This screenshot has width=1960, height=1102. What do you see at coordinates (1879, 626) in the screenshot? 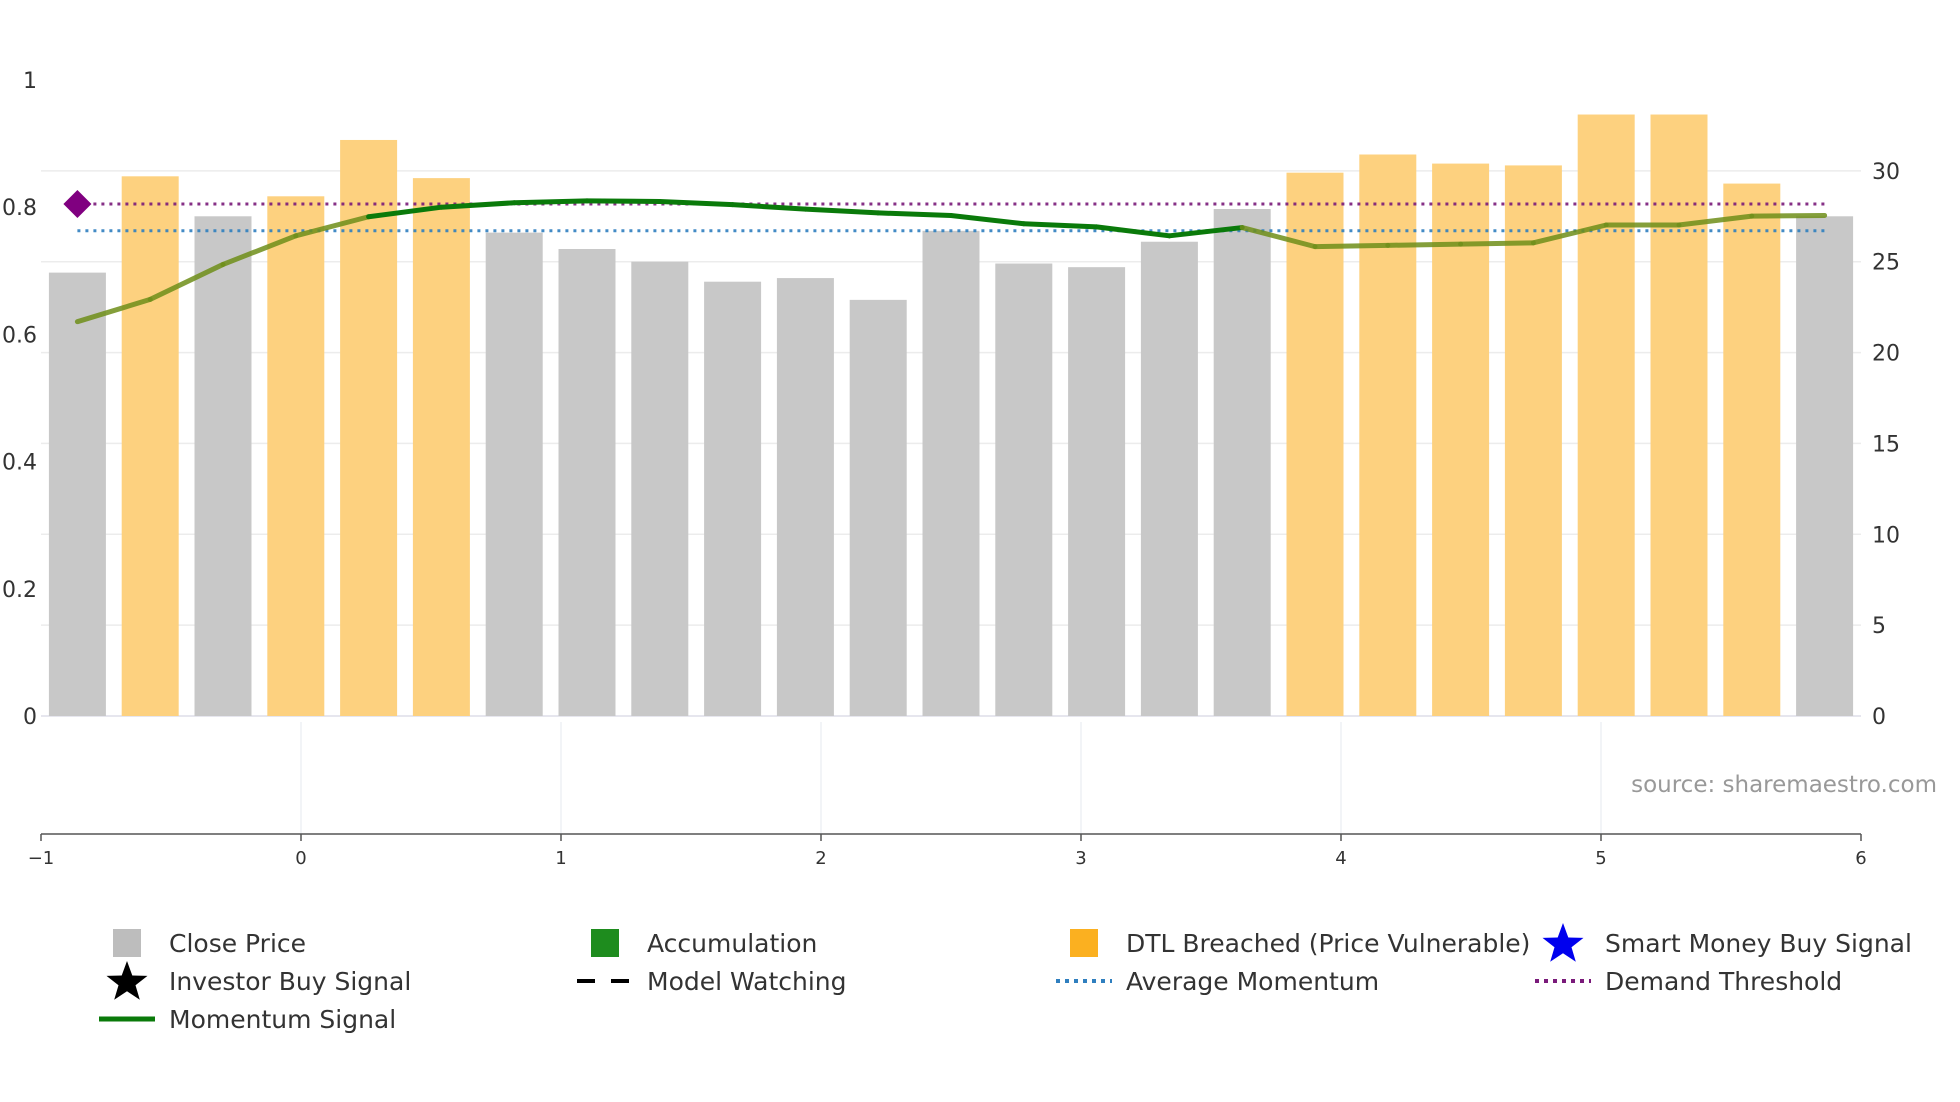
I see `y-right-tick-5: 5` at bounding box center [1879, 626].